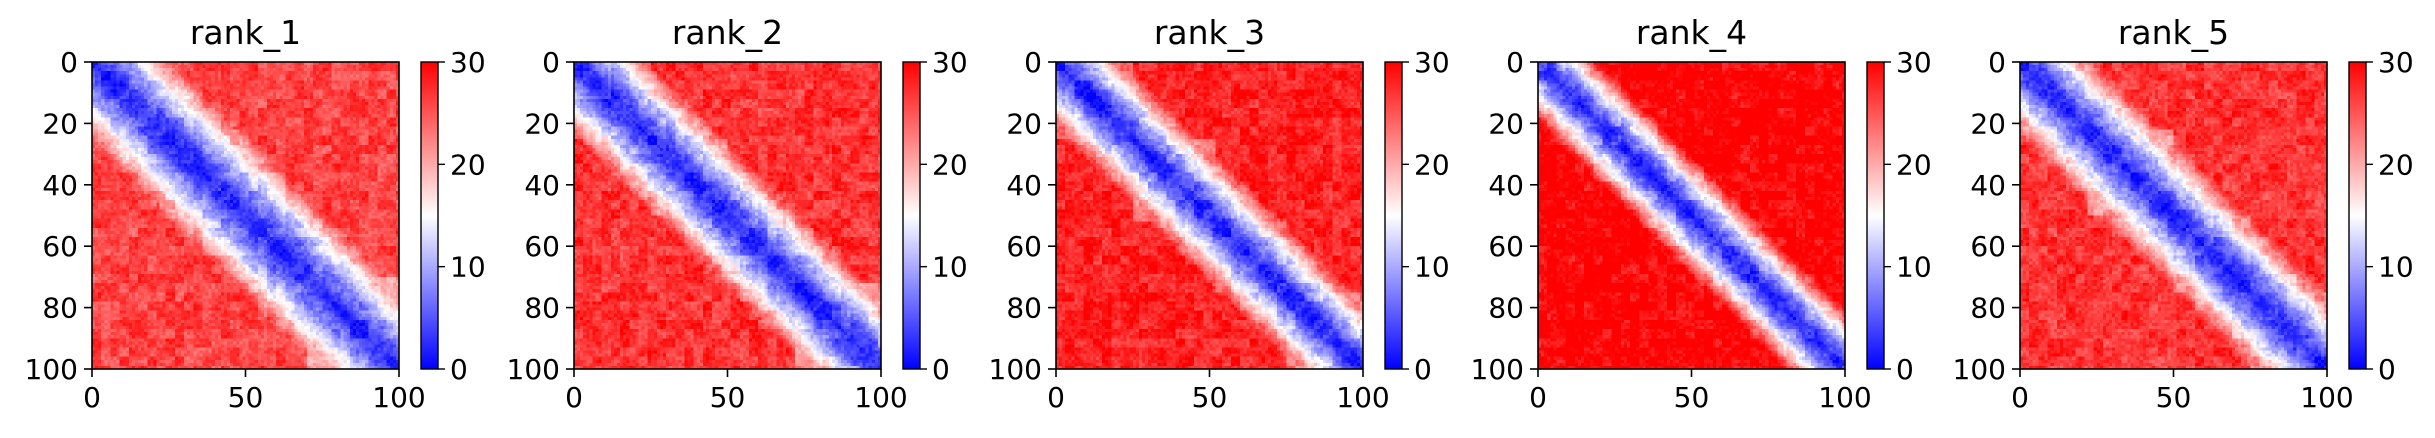 The height and width of the screenshot is (438, 2435). Describe the element at coordinates (727, 32) in the screenshot. I see `panel-title: rank_2` at that location.